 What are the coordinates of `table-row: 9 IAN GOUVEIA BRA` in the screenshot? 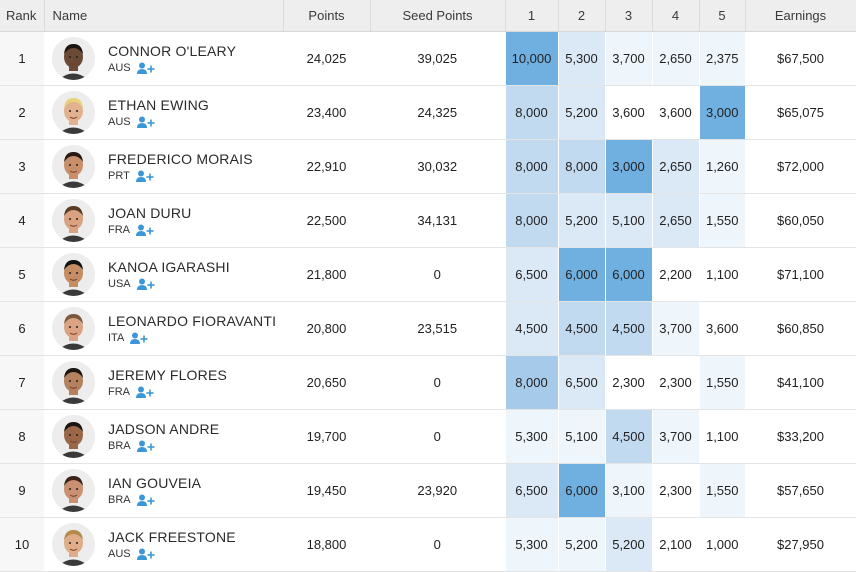 It's located at (428, 490).